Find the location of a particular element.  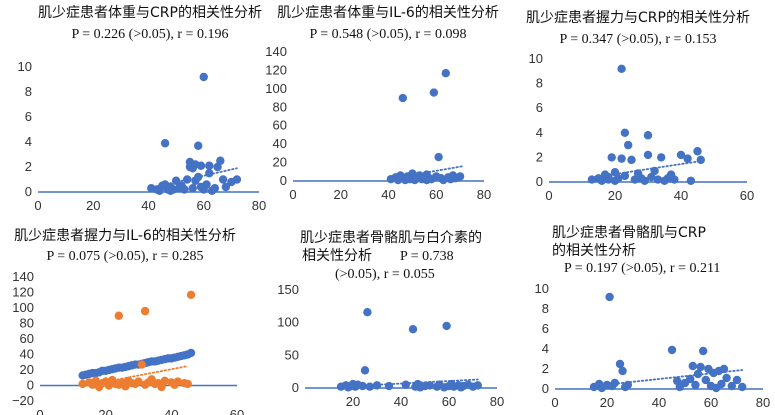

panel-4-ytick-label: 80 is located at coordinates (27, 323).